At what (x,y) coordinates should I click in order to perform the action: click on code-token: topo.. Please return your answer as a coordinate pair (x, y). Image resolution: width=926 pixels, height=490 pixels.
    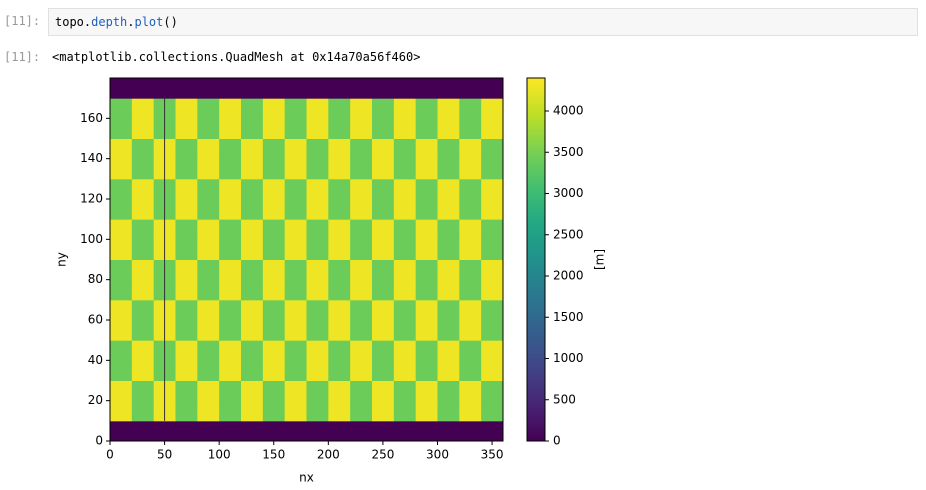
    Looking at the image, I should click on (73, 22).